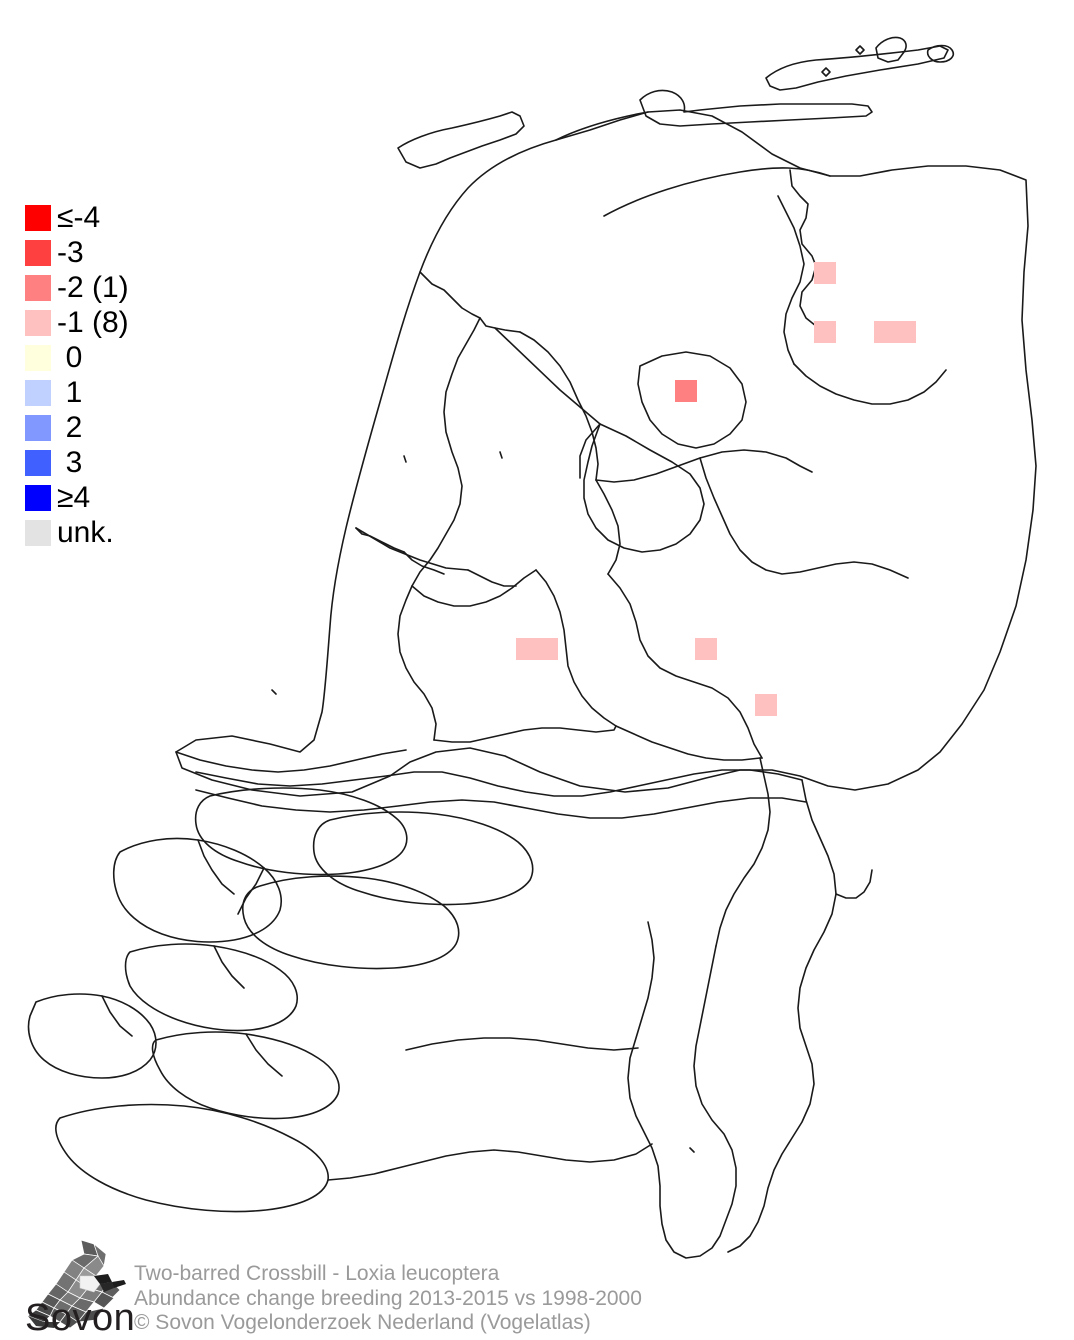 The image size is (1074, 1340). What do you see at coordinates (74, 427) in the screenshot?
I see `legend-label: 2` at bounding box center [74, 427].